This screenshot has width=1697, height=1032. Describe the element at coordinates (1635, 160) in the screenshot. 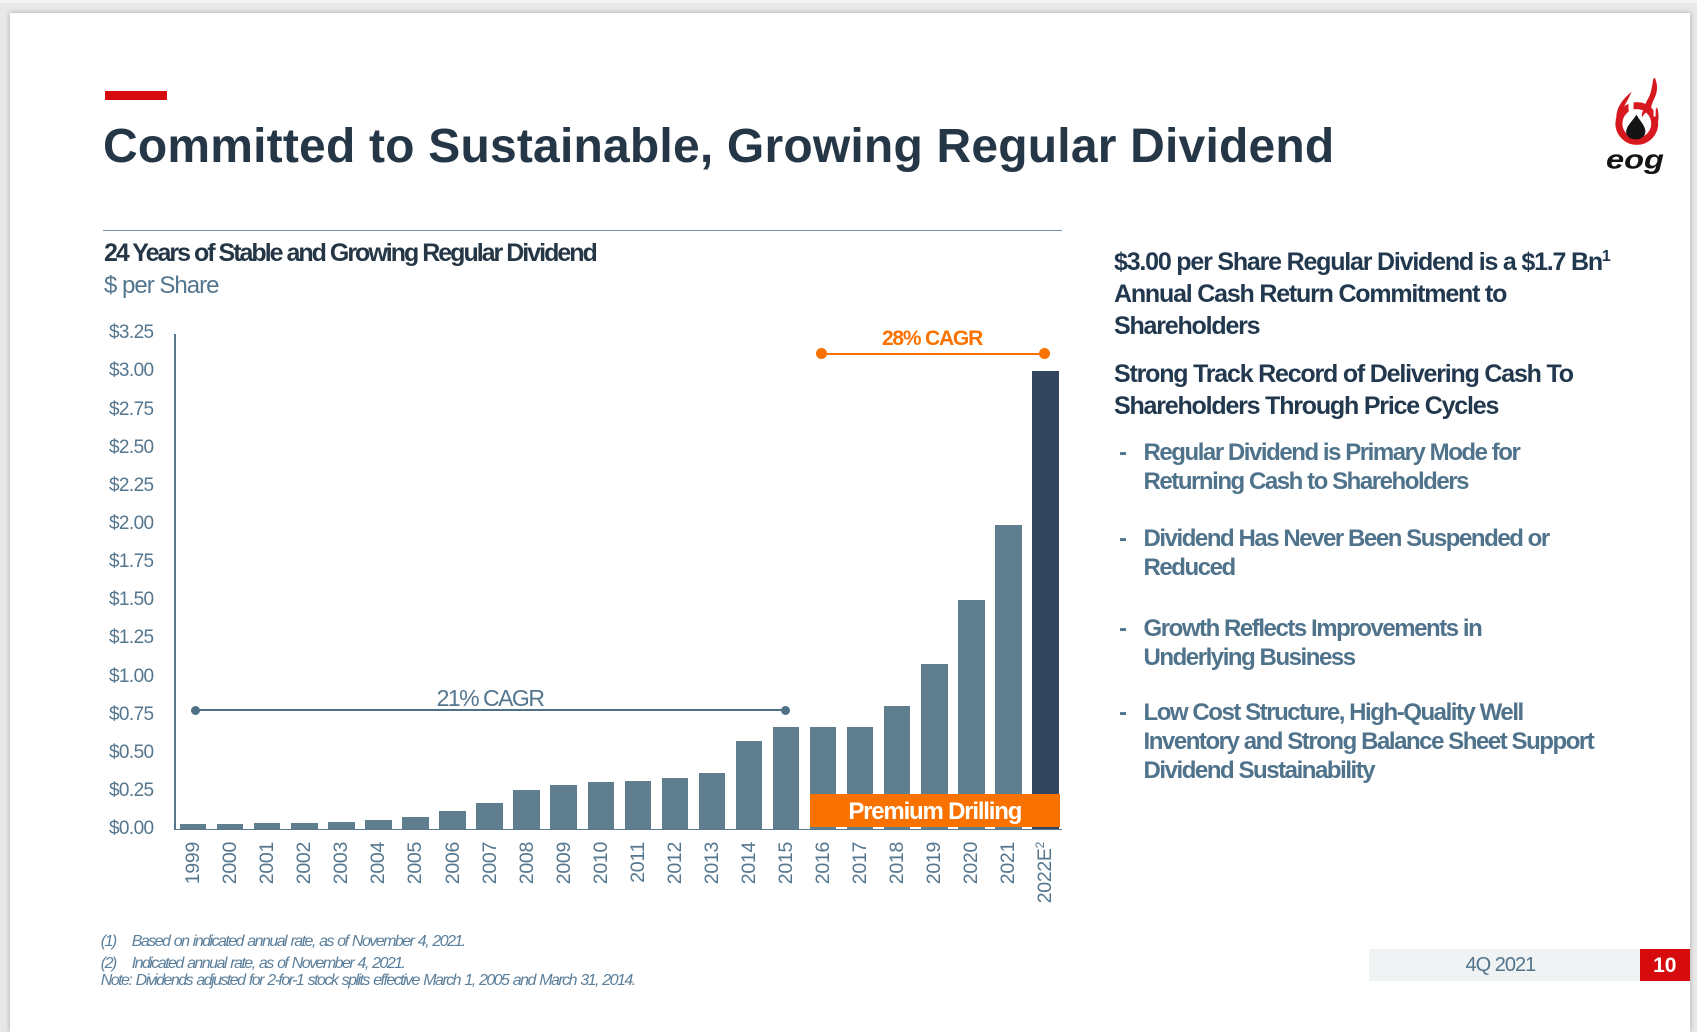

I see `svg-text: eog` at that location.